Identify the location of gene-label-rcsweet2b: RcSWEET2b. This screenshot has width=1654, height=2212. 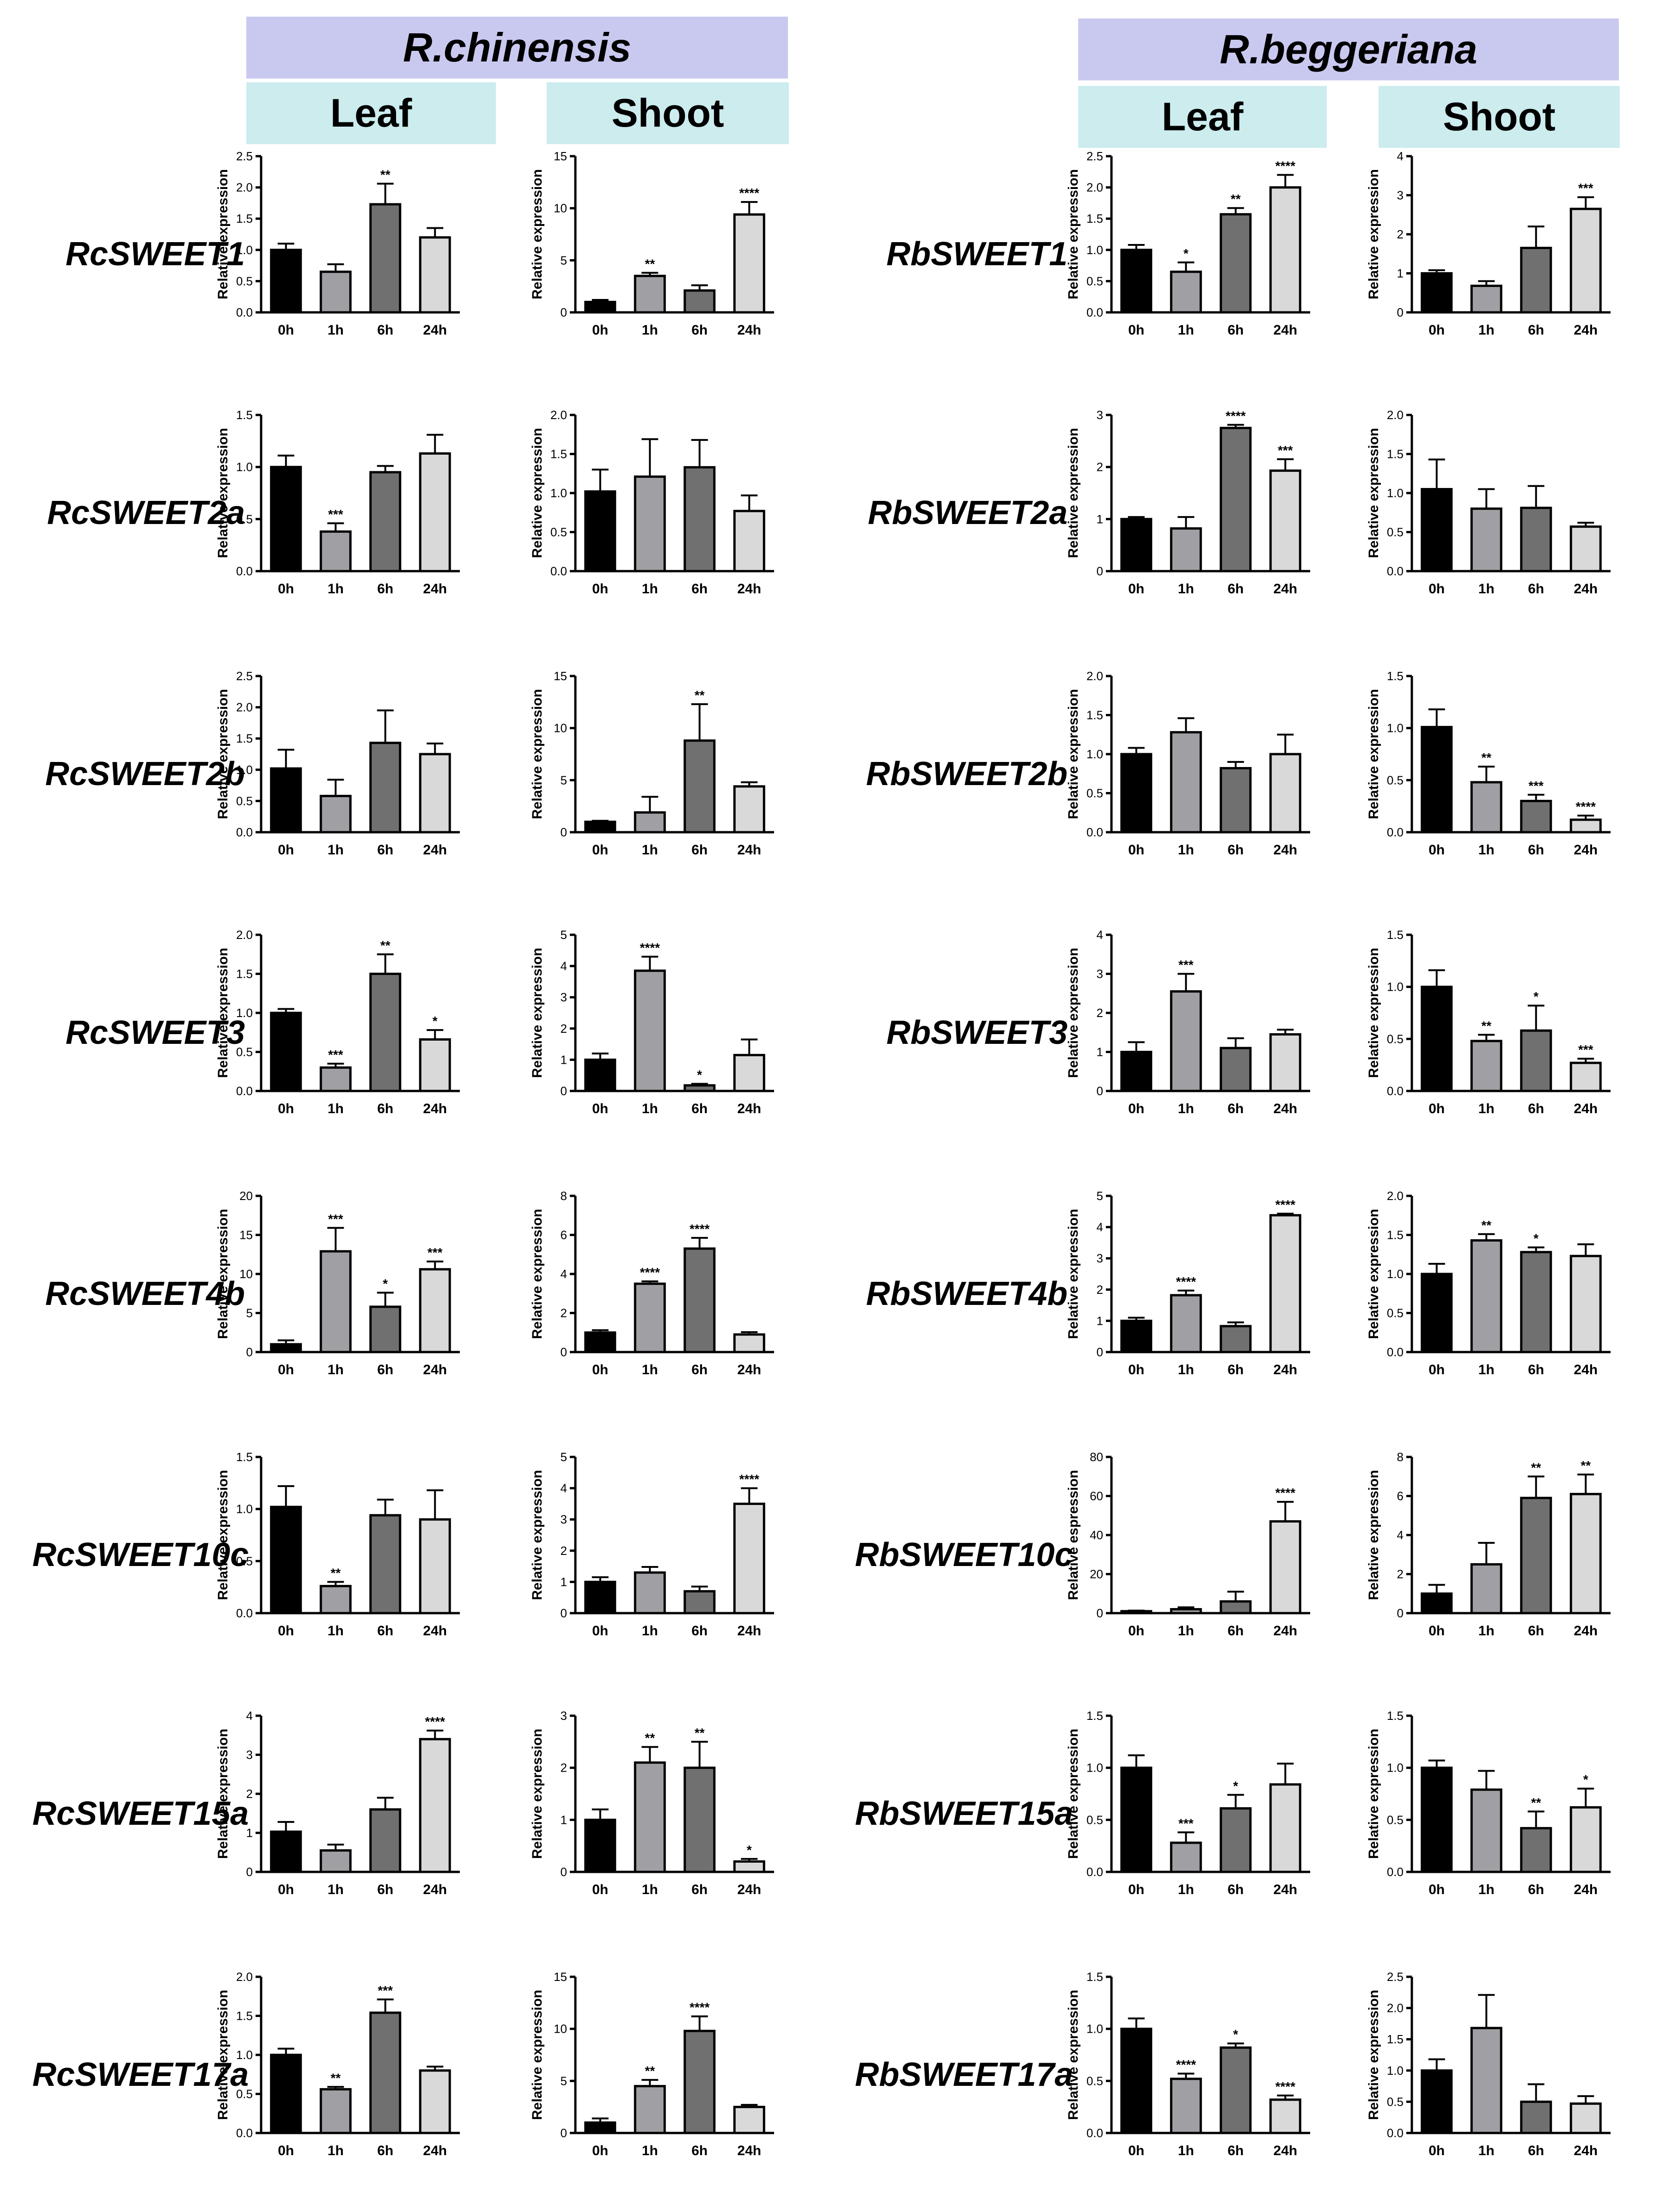
(145, 774).